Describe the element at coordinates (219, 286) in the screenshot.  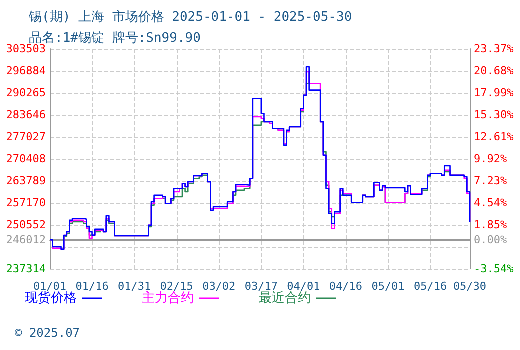
I see `x-tick-label: 03/02` at that location.